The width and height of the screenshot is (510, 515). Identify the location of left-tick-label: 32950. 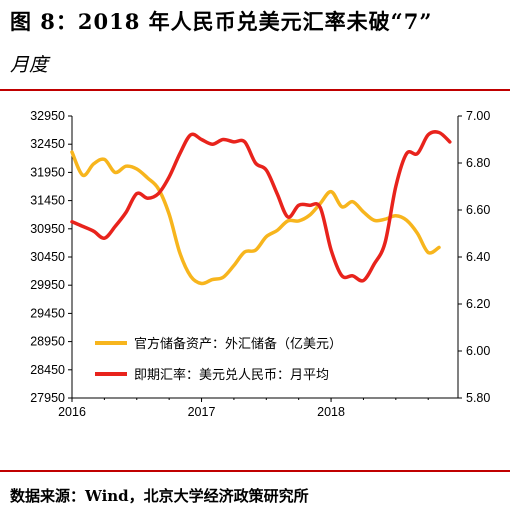
(47, 116).